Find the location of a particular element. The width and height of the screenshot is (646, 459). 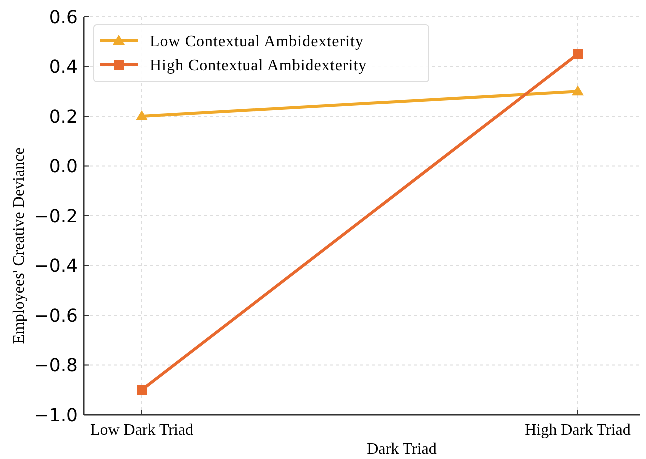

y-tick-label: 0.2 is located at coordinates (63, 117).